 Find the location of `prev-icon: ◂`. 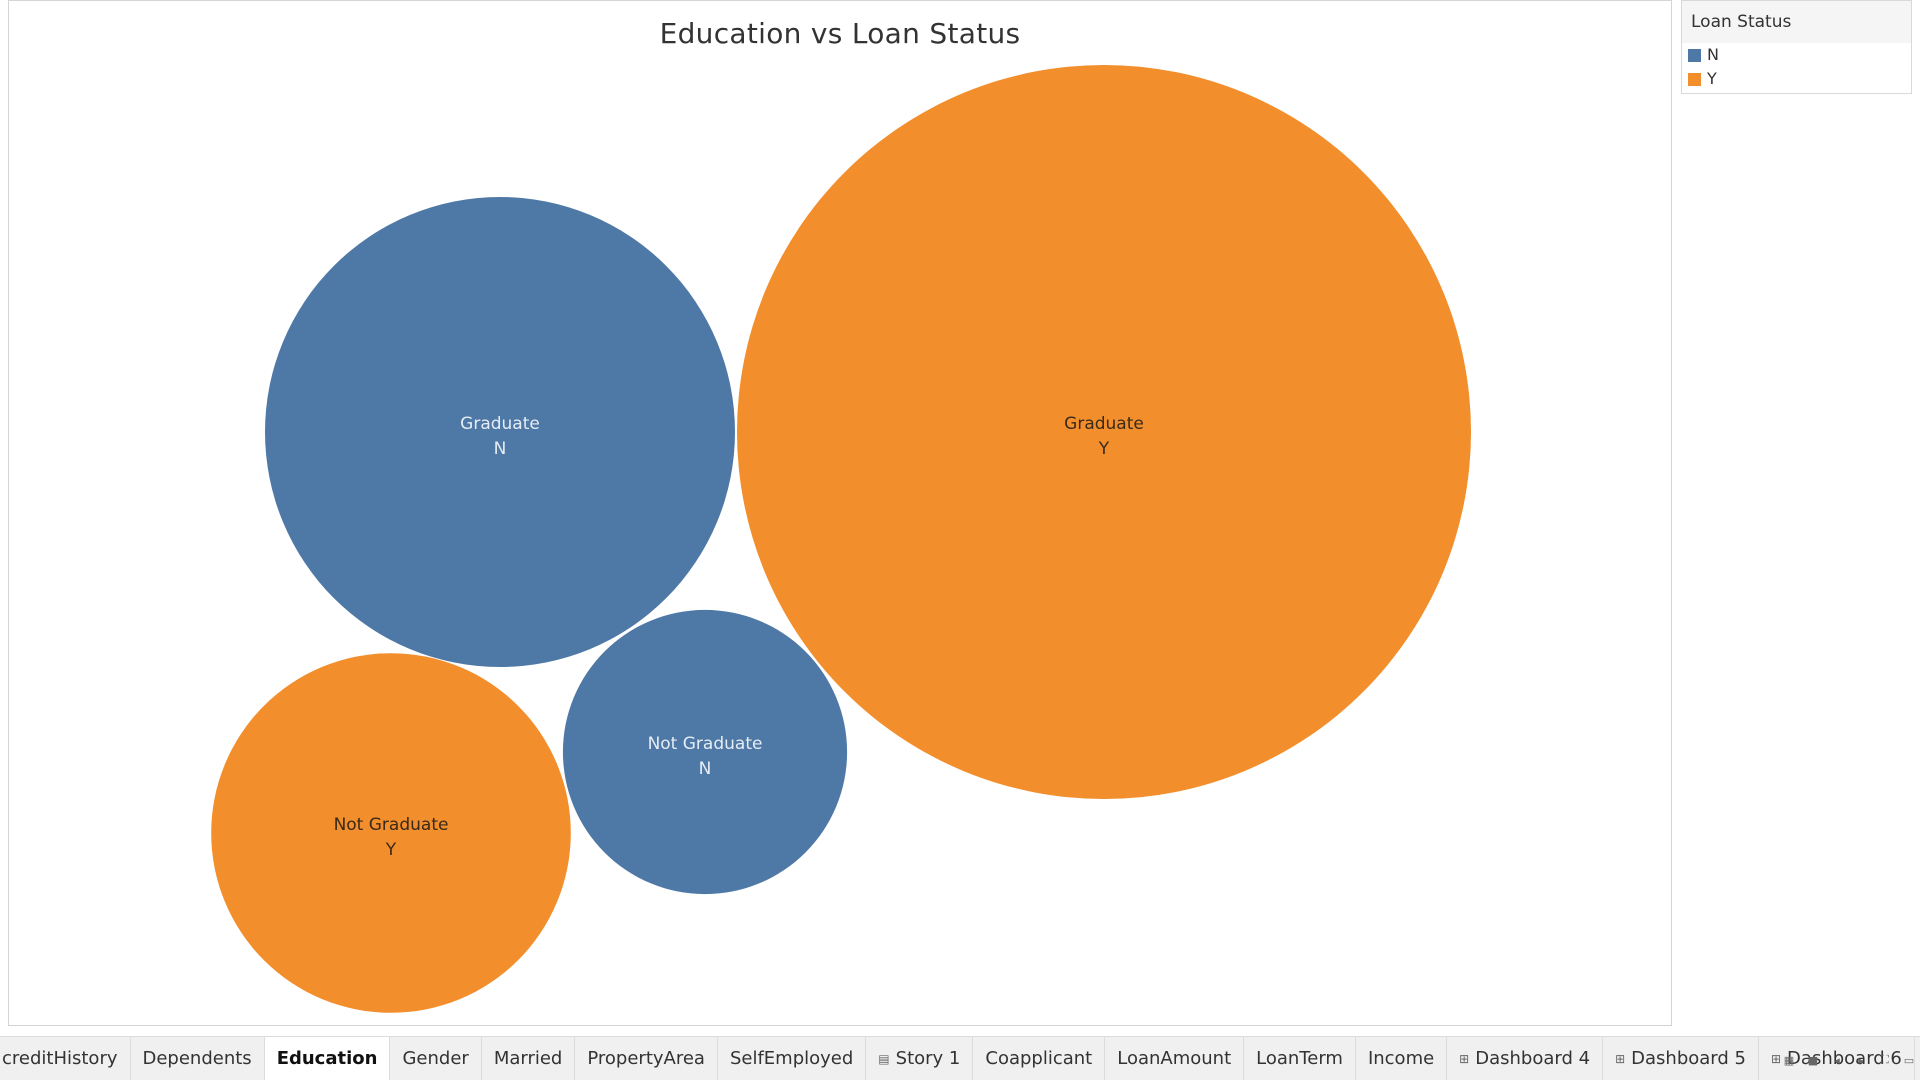

prev-icon: ◂ is located at coordinates (1837, 1060).